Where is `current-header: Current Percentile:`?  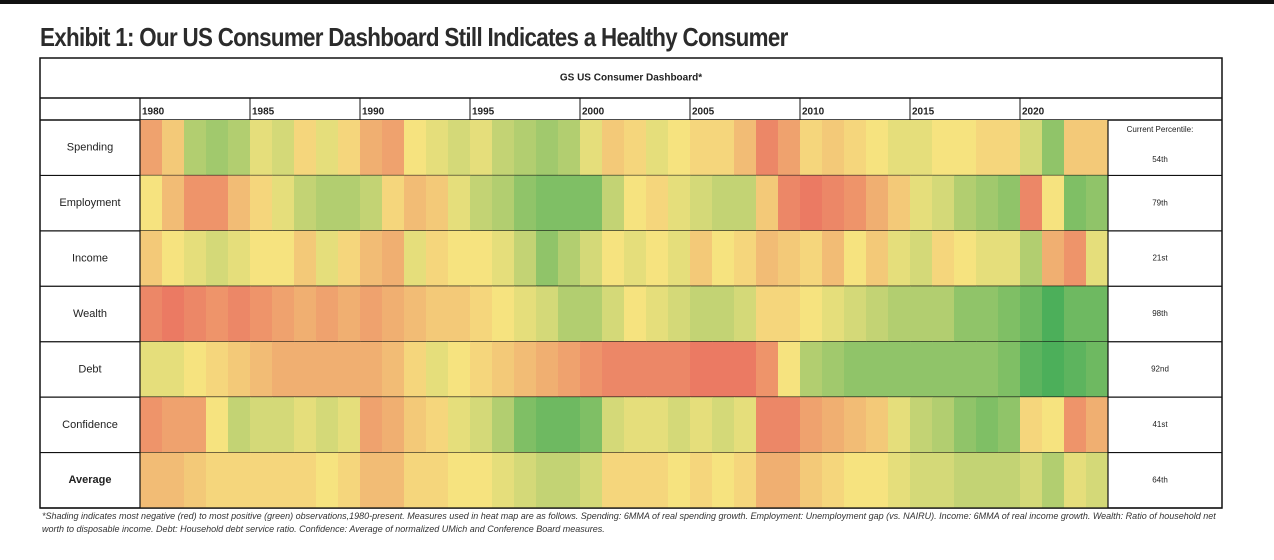 current-header: Current Percentile: is located at coordinates (1160, 129).